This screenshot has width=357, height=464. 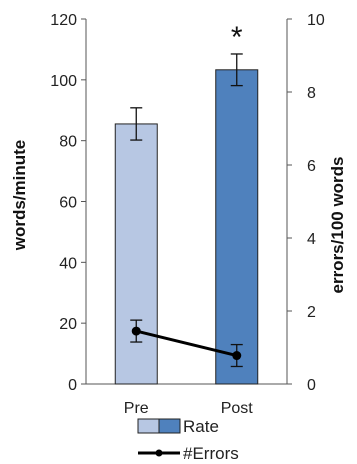 What do you see at coordinates (188, 440) in the screenshot?
I see `legend: Rate #Errors` at bounding box center [188, 440].